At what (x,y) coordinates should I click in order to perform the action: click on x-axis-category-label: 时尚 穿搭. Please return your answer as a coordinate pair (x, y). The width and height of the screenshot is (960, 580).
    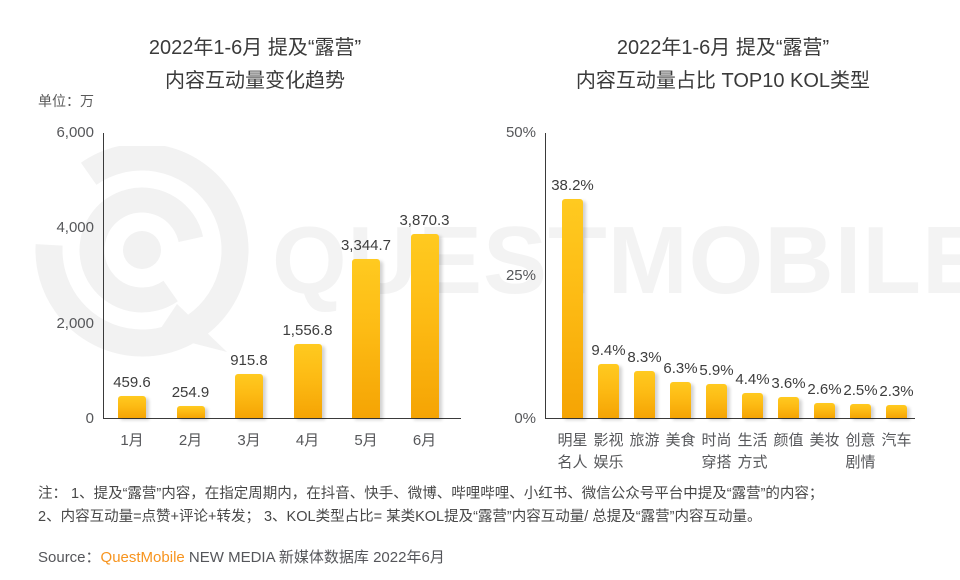
    Looking at the image, I should click on (717, 452).